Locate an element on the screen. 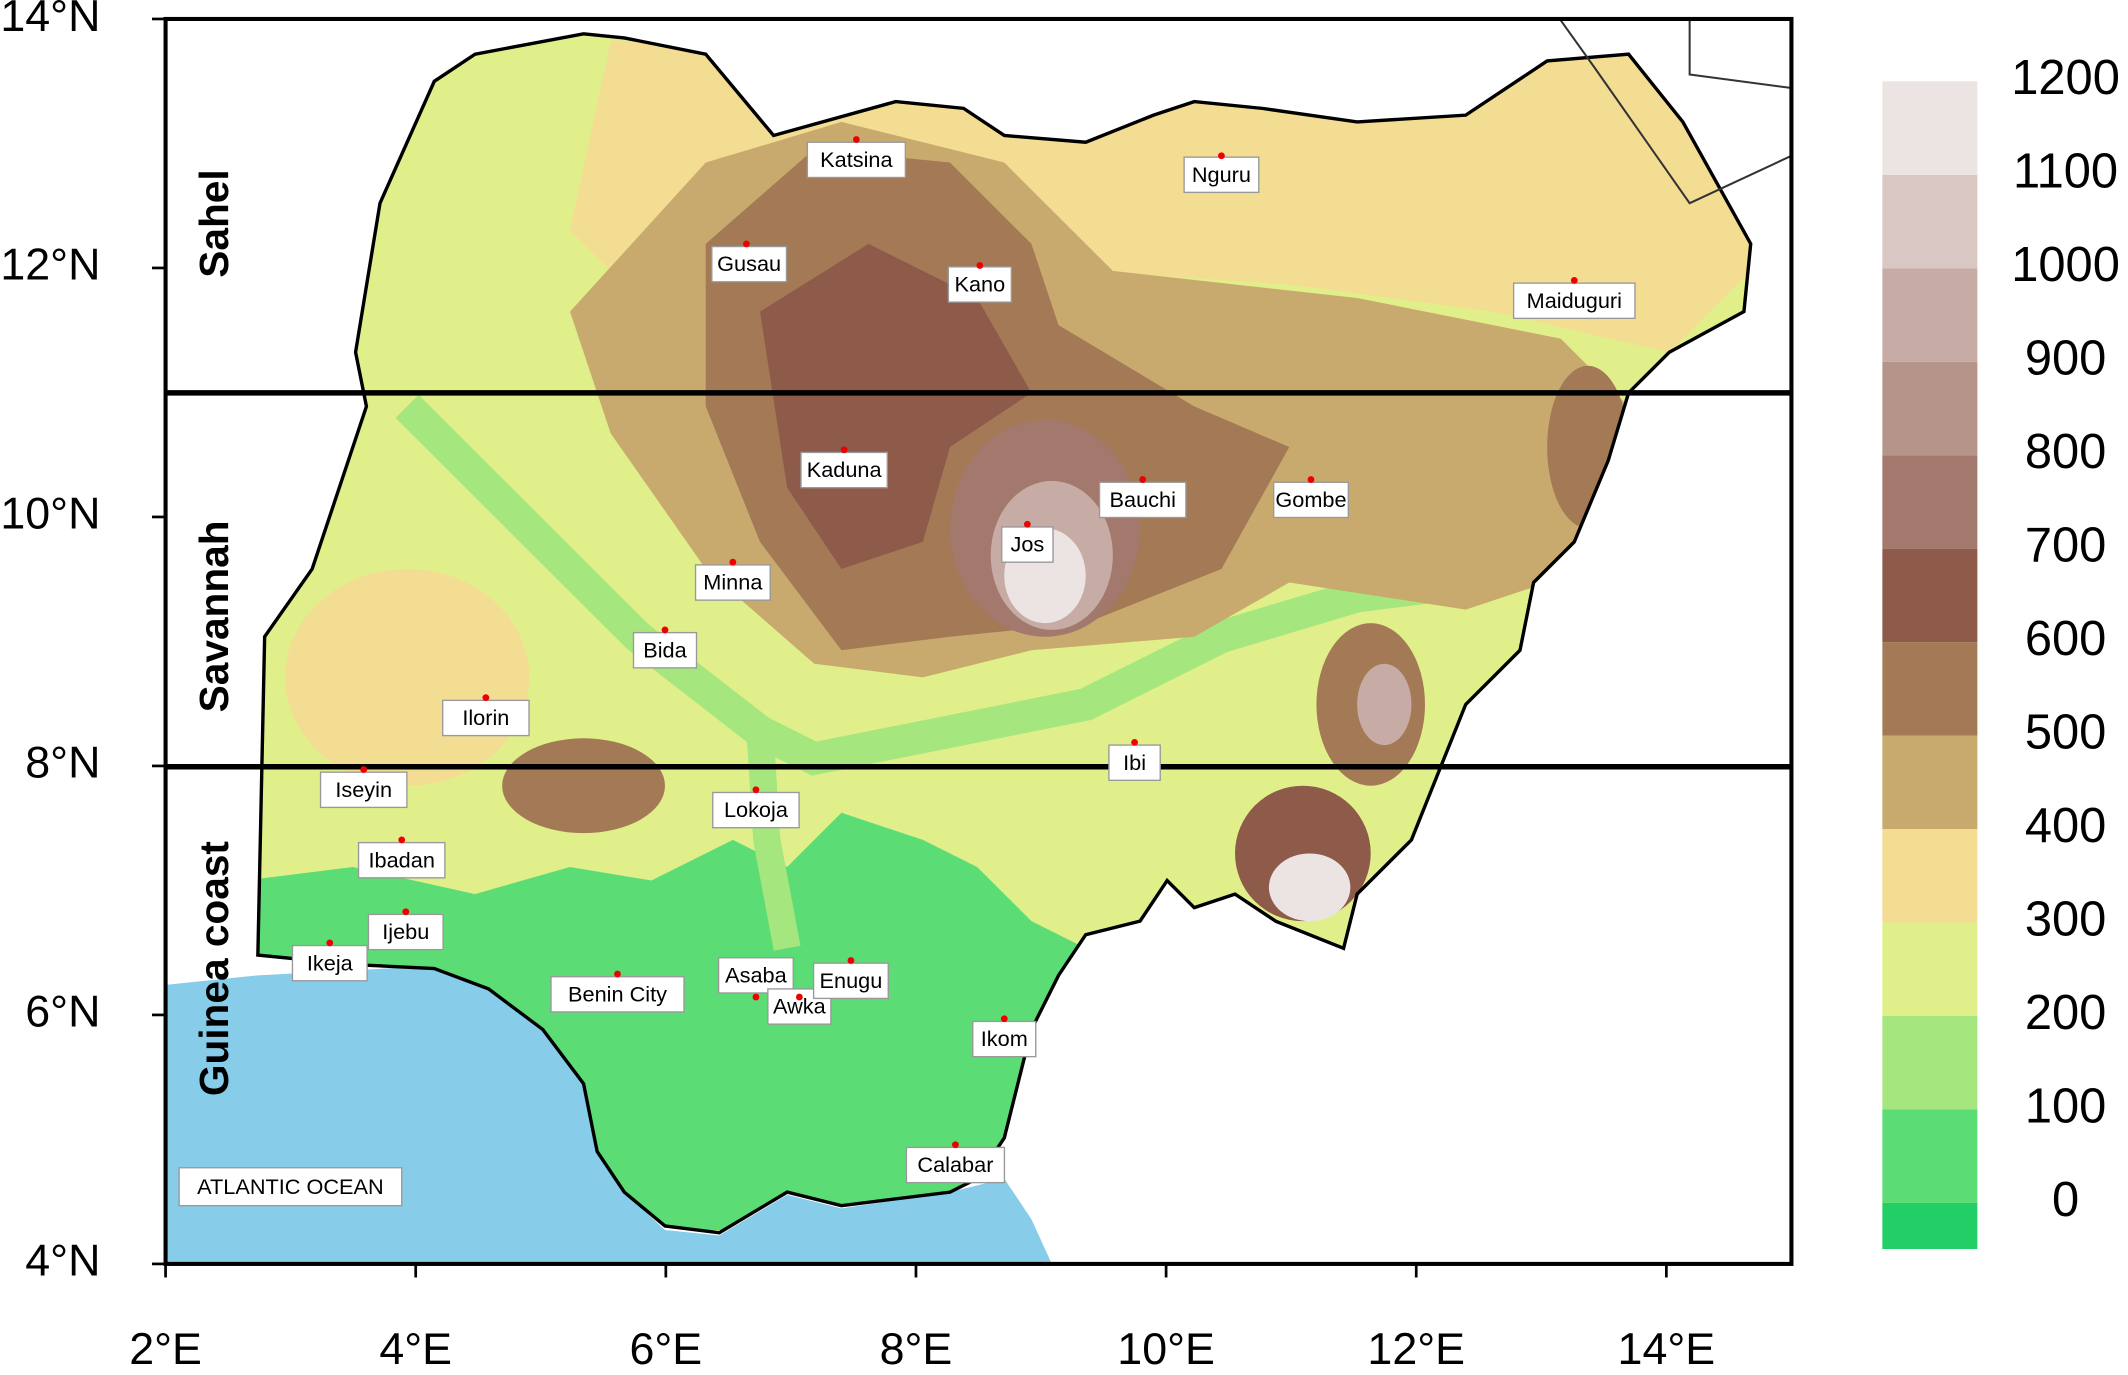 This screenshot has width=2128, height=1375. colorbar-tick-label: 0 is located at coordinates (2065, 1200).